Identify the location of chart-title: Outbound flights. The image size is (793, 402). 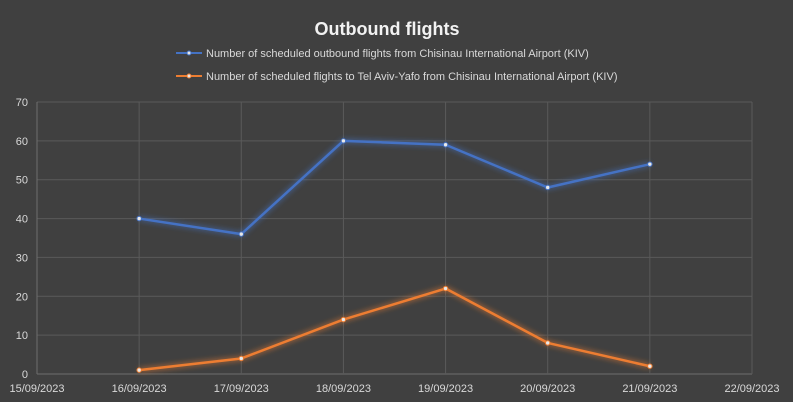
(387, 29).